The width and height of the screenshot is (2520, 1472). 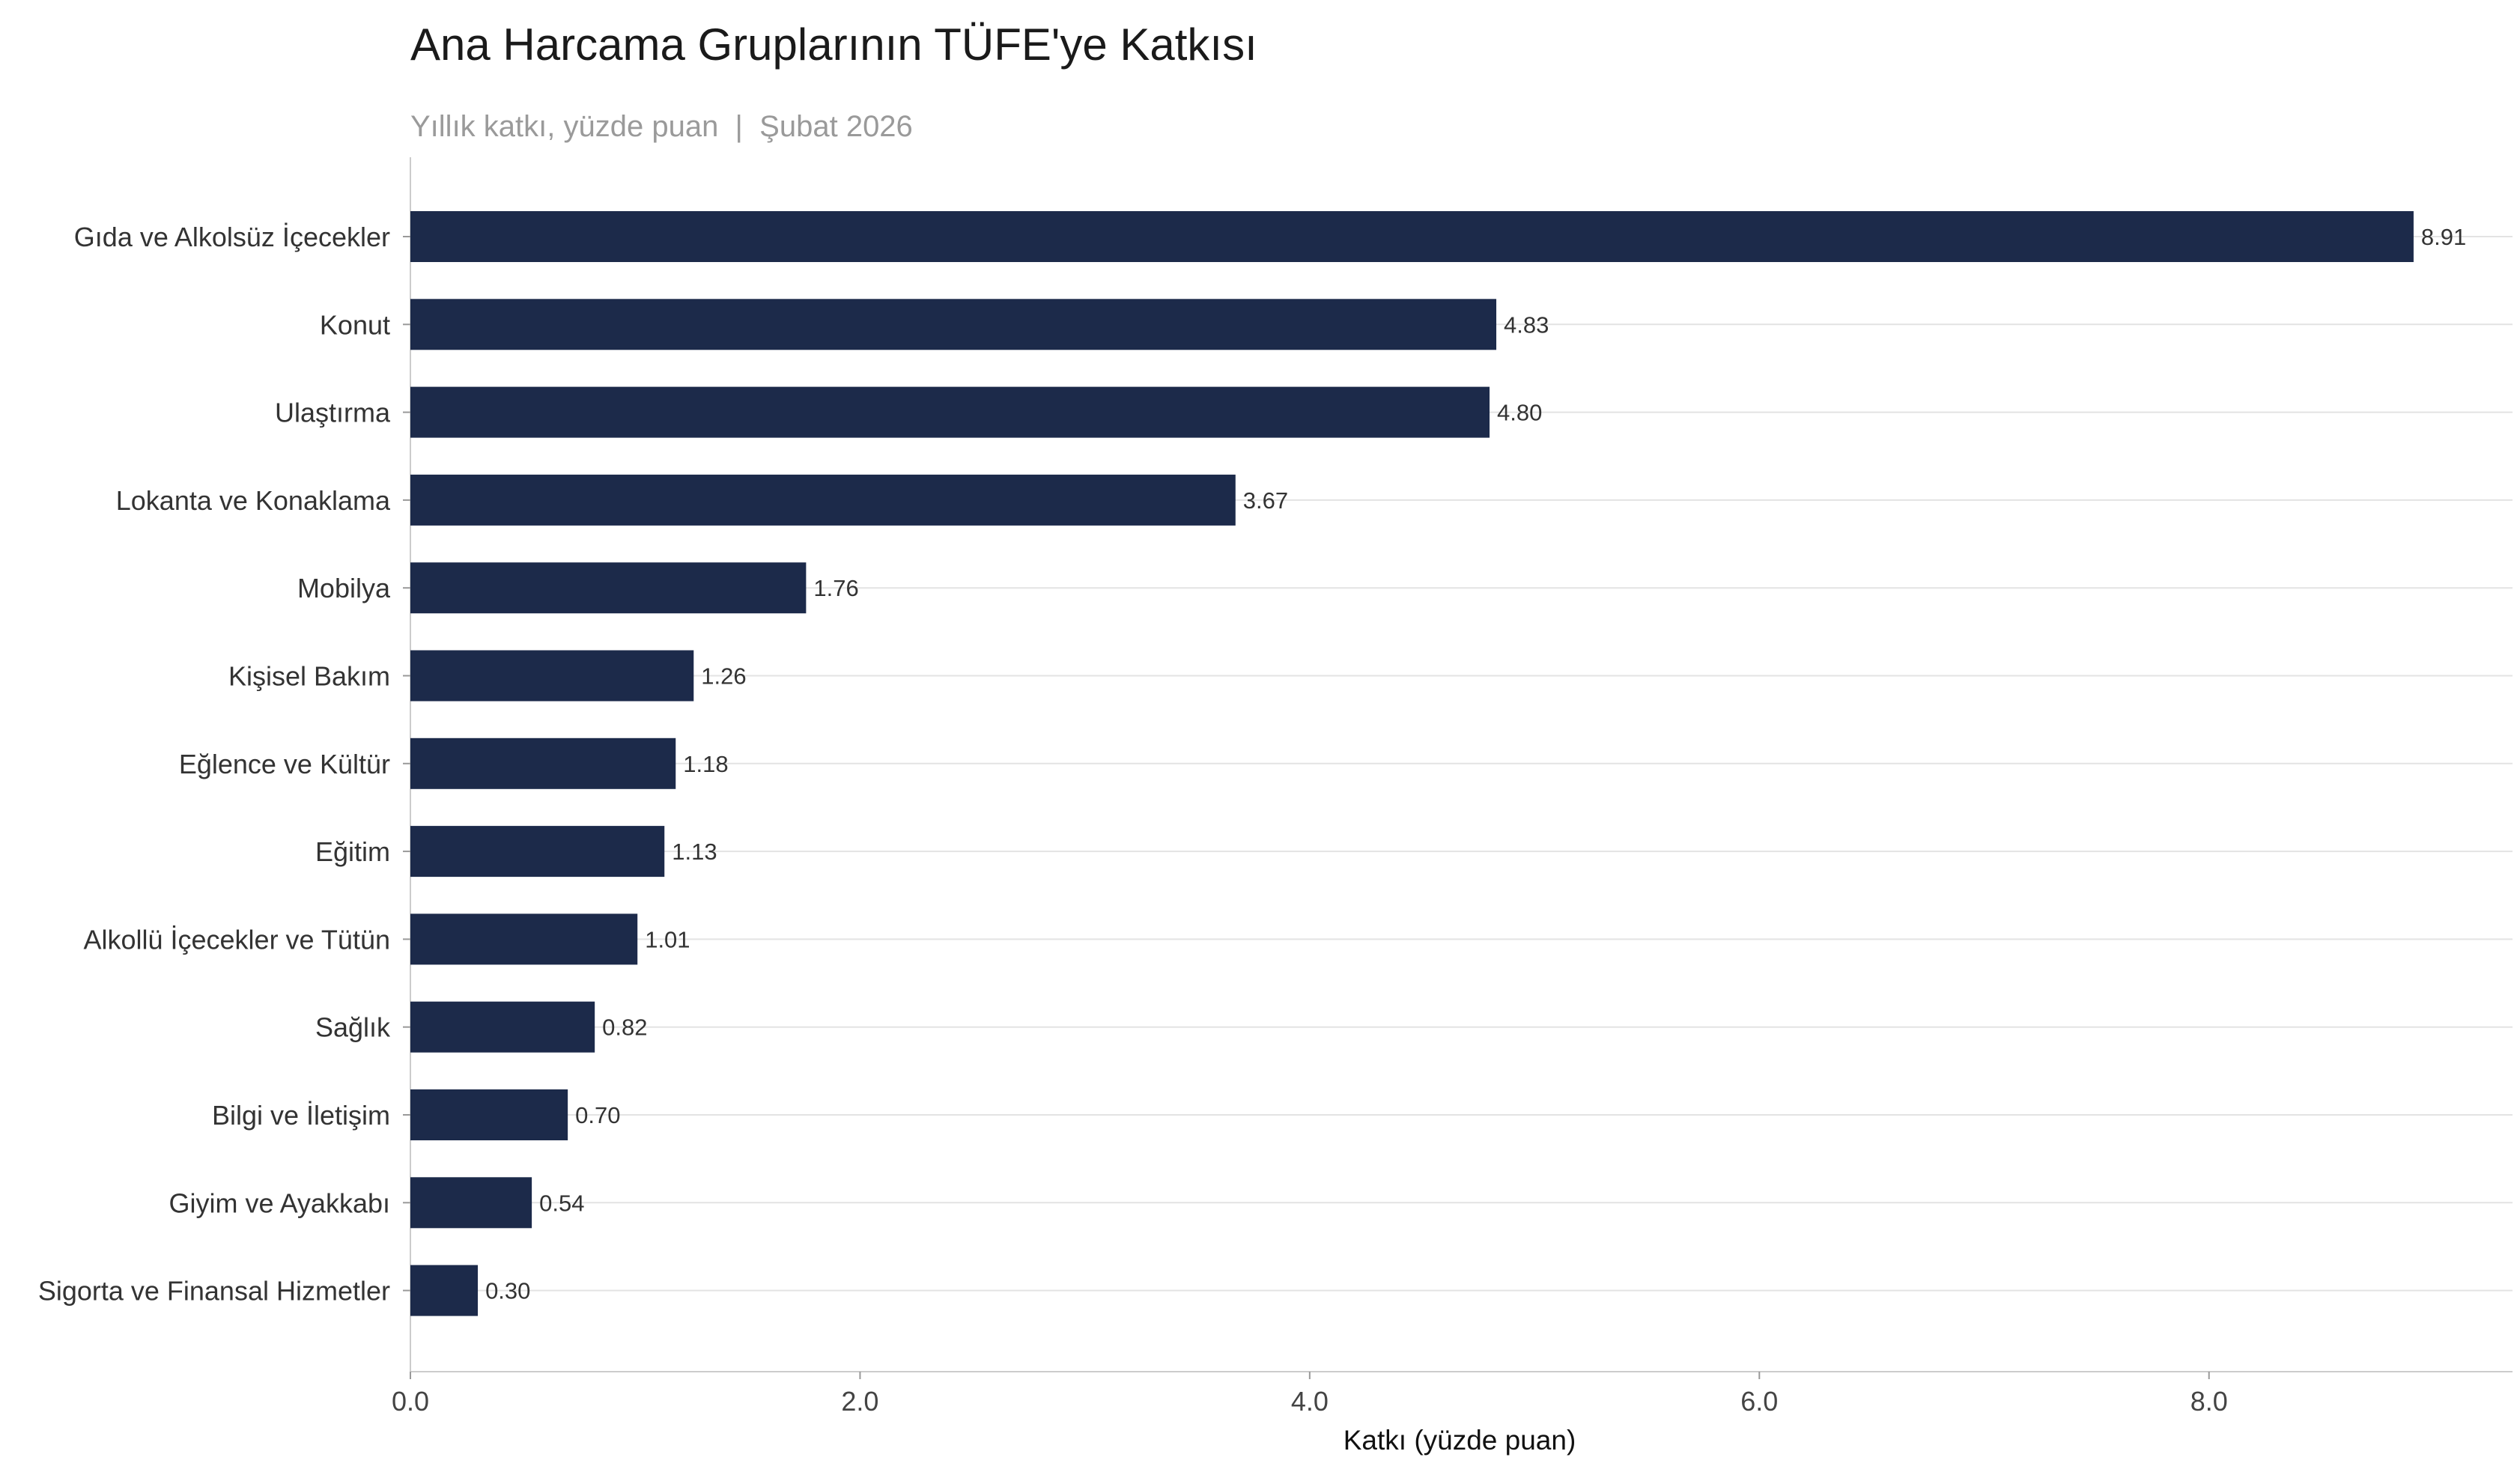 What do you see at coordinates (1460, 1441) in the screenshot?
I see `x-axis-label: Katkı (yüzde puan)` at bounding box center [1460, 1441].